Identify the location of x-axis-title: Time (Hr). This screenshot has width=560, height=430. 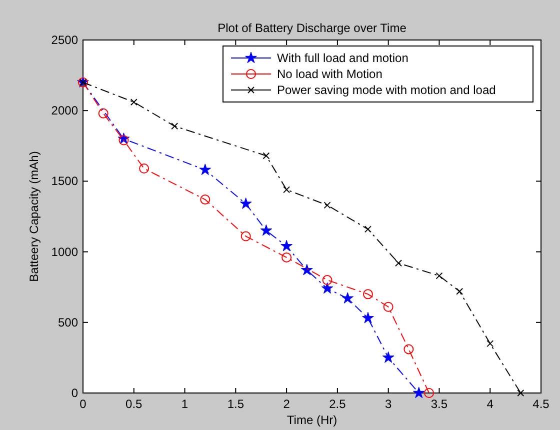
(312, 420).